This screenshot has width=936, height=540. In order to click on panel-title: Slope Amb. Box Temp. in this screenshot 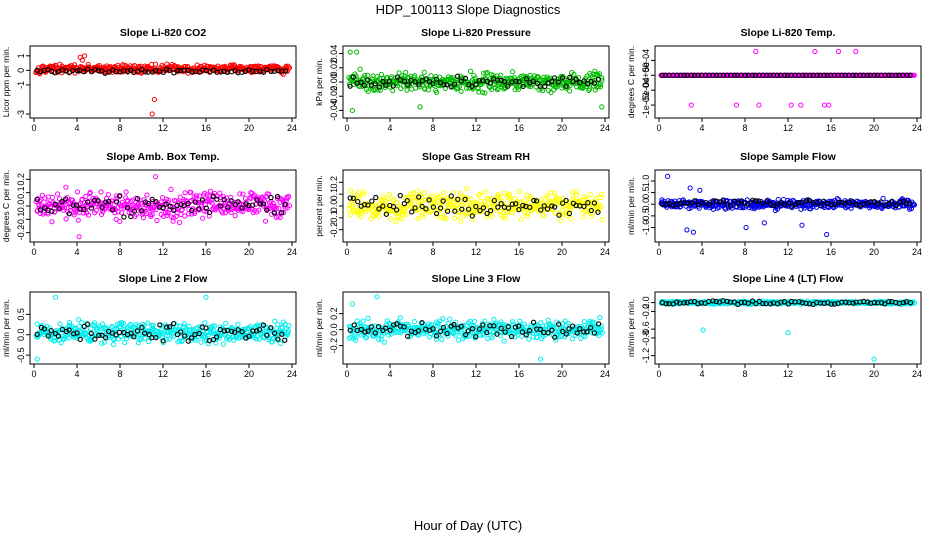, I will do `click(162, 157)`.